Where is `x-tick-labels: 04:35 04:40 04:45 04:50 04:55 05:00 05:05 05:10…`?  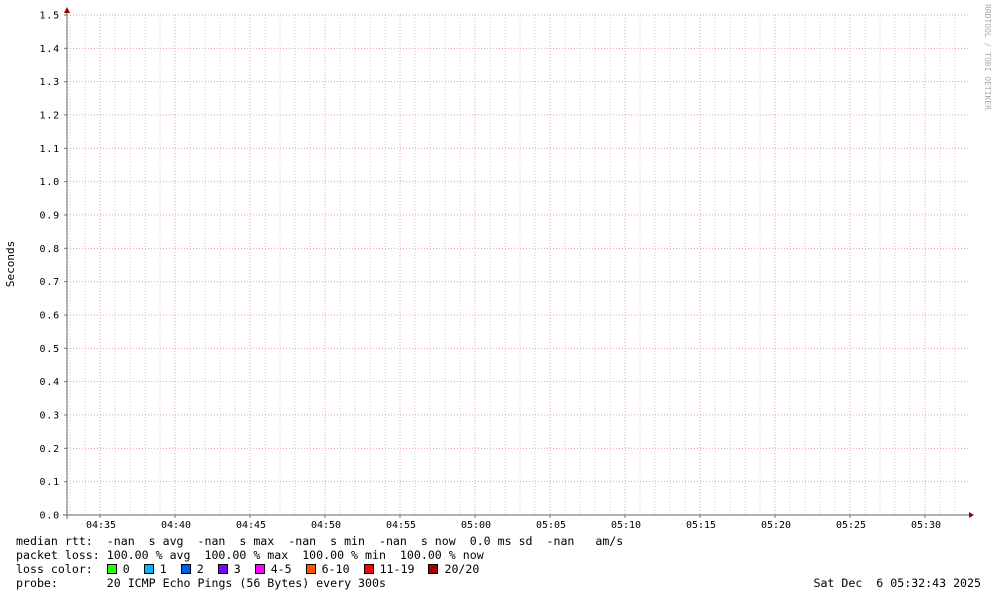 x-tick-labels: 04:35 04:40 04:45 04:50 04:55 05:00 05:05 05:10… is located at coordinates (513, 525).